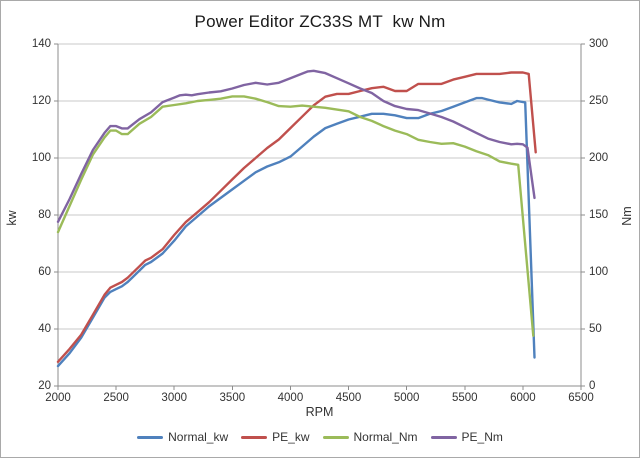  What do you see at coordinates (44, 386) in the screenshot?
I see `y-left-tick-label: 20` at bounding box center [44, 386].